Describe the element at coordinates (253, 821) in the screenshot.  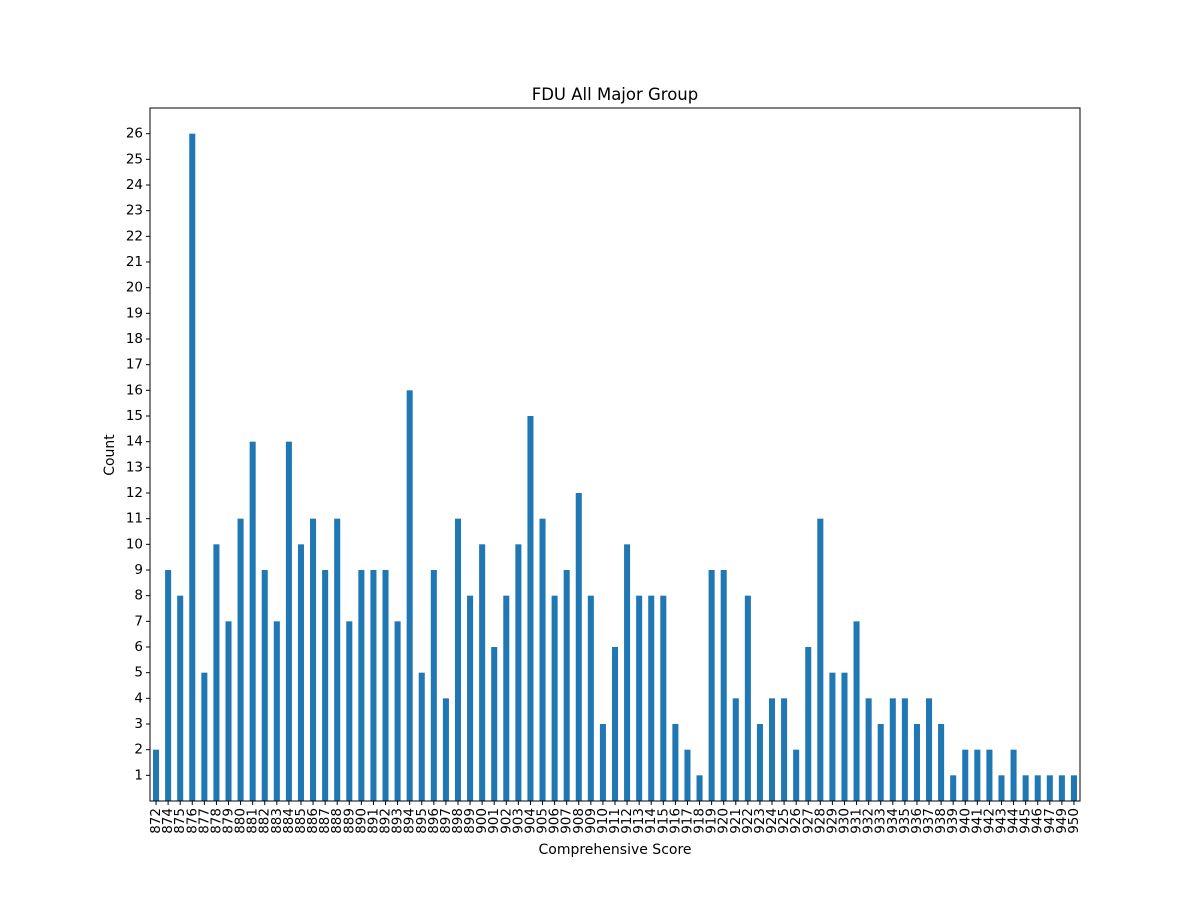
I see `x-tick-label: 881` at that location.